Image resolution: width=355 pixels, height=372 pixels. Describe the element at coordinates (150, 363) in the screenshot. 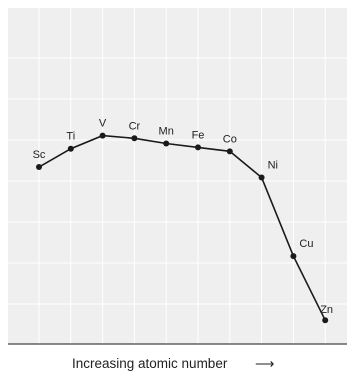

I see `x-axis-label: Increasing atomic number` at that location.